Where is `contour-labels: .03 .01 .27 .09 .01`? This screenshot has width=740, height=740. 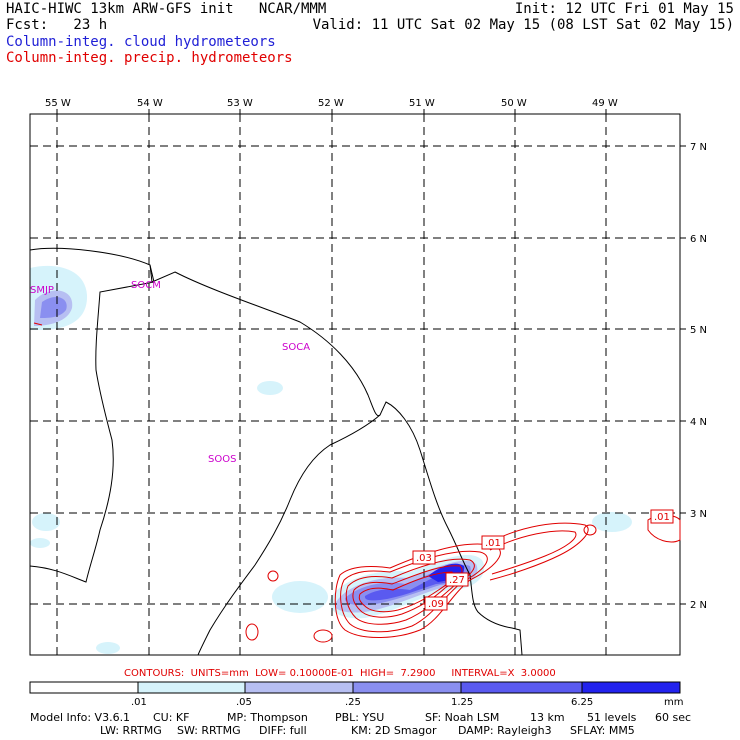 contour-labels: .03 .01 .27 .09 .01 is located at coordinates (543, 560).